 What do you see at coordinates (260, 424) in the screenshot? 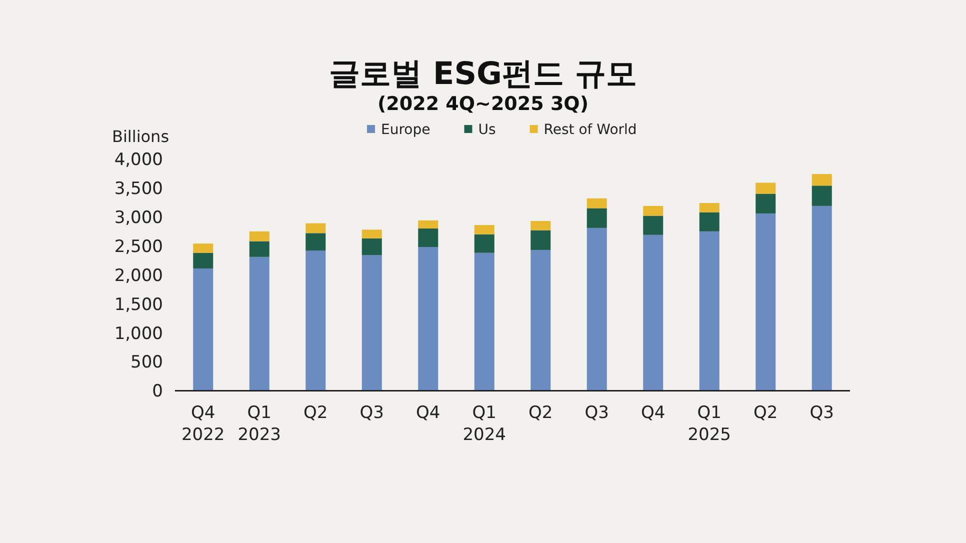
I see `x-tick-label: Q1 2023` at bounding box center [260, 424].